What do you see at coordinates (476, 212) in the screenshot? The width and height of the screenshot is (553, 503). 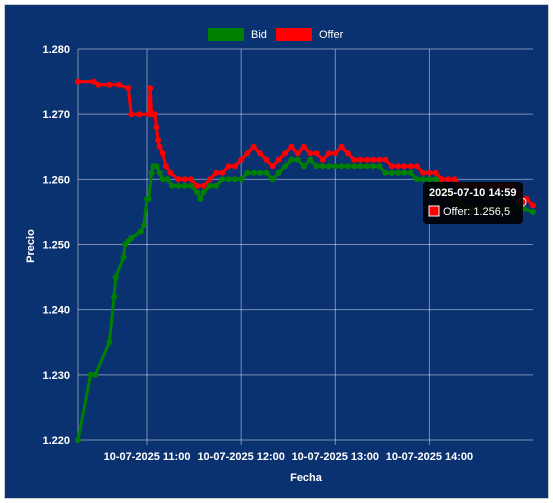 I see `tooltip-label: Offer: 1.256,5` at bounding box center [476, 212].